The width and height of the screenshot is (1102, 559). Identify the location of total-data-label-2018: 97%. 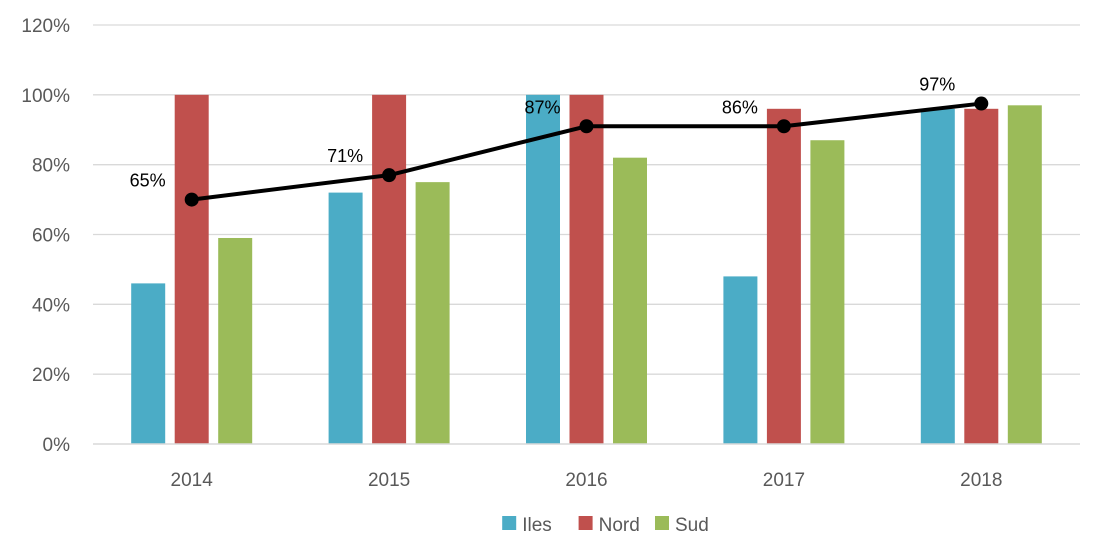
(937, 85).